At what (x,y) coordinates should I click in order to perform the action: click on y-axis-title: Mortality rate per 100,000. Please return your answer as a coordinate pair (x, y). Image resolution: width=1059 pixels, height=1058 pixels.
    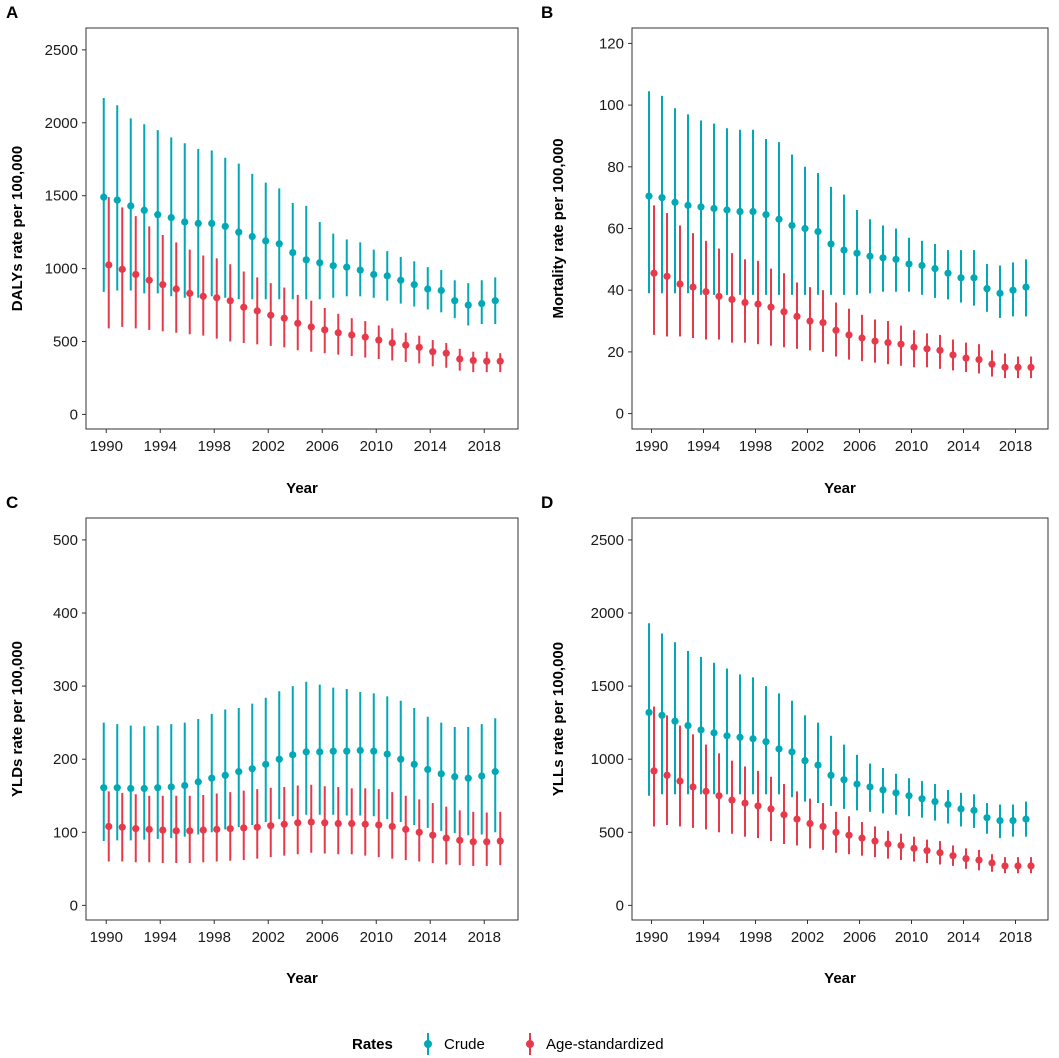
    Looking at the image, I should click on (558, 228).